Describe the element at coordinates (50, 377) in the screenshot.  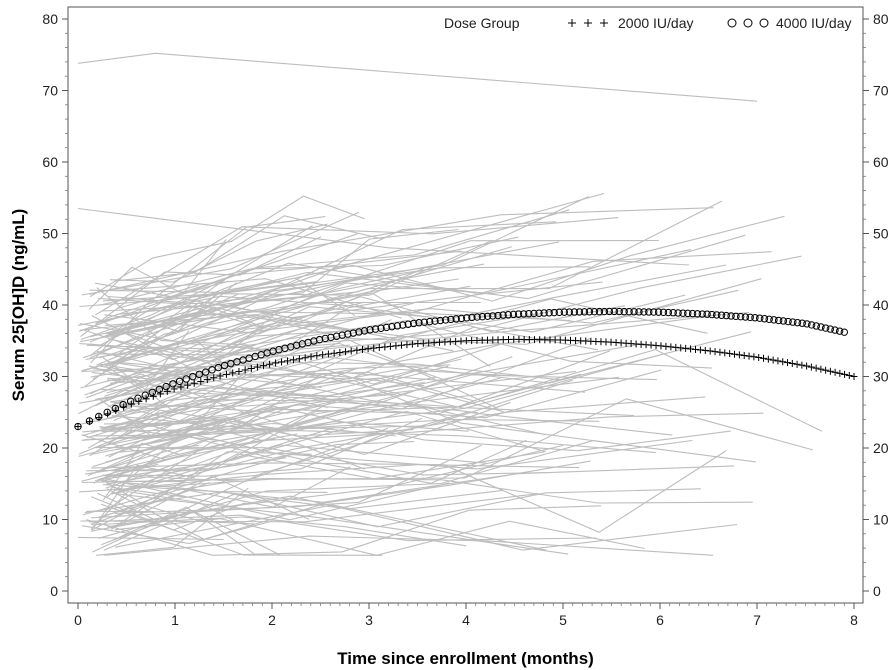
I see `y-tick-label-left: 30` at that location.